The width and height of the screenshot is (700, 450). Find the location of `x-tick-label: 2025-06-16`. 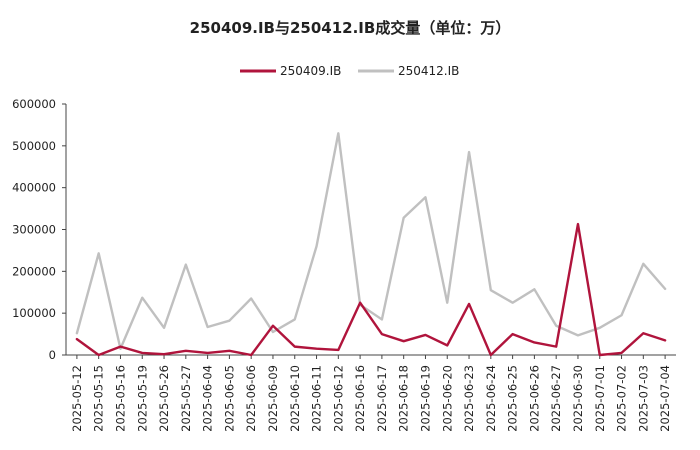

x-tick-label: 2025-06-16 is located at coordinates (360, 398).